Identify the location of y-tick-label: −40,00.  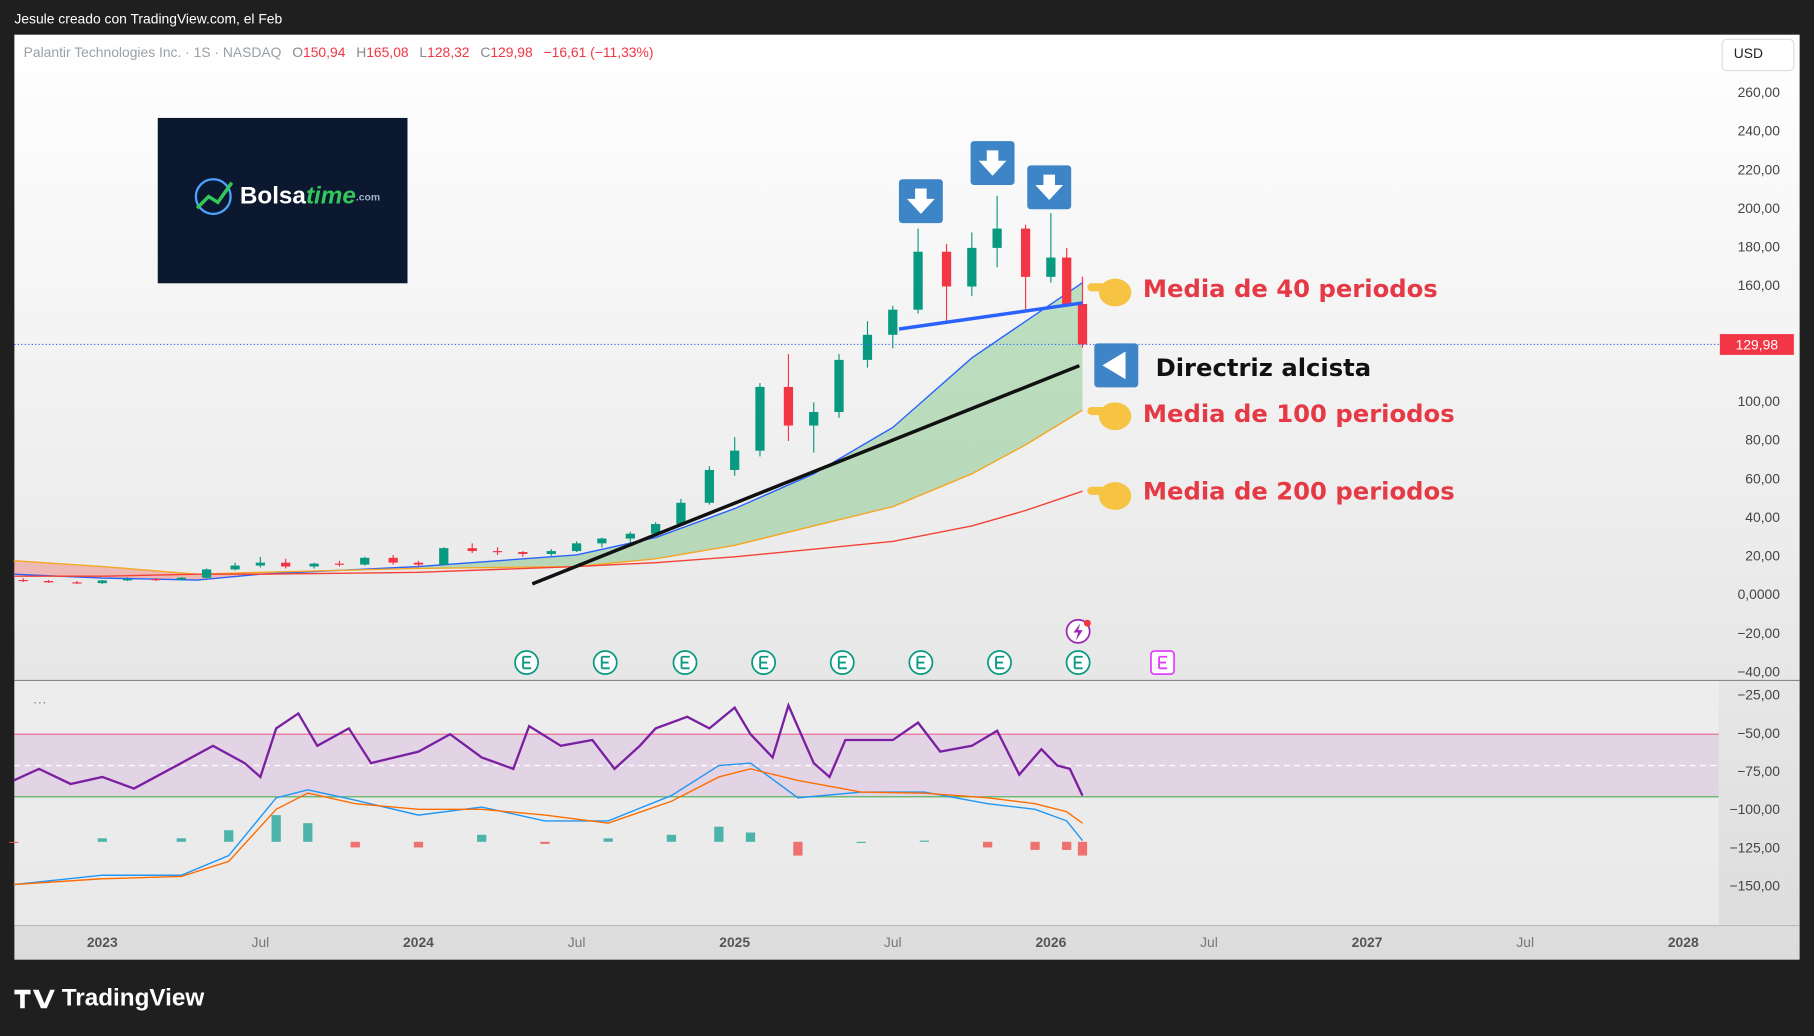
(1758, 671).